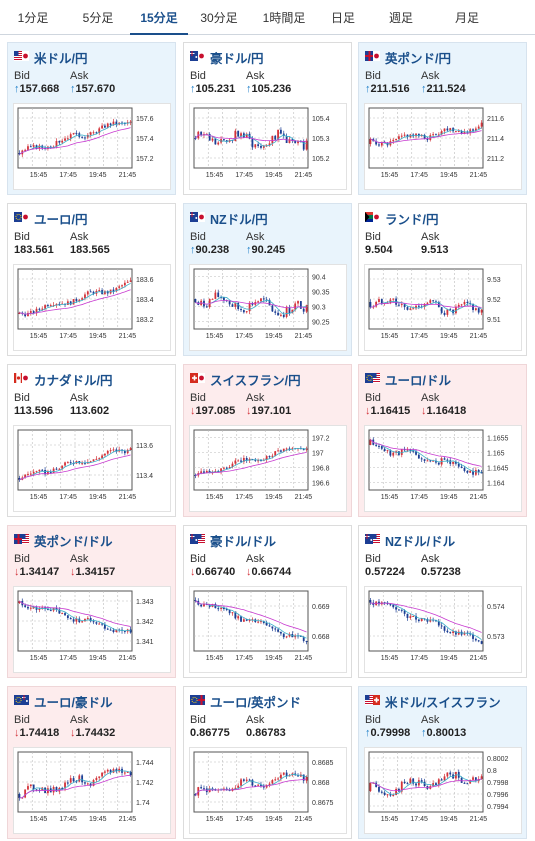 This screenshot has height=841, width=535. What do you see at coordinates (420, 542) in the screenshot?
I see `currency-pair-link: NZドル/ドル` at bounding box center [420, 542].